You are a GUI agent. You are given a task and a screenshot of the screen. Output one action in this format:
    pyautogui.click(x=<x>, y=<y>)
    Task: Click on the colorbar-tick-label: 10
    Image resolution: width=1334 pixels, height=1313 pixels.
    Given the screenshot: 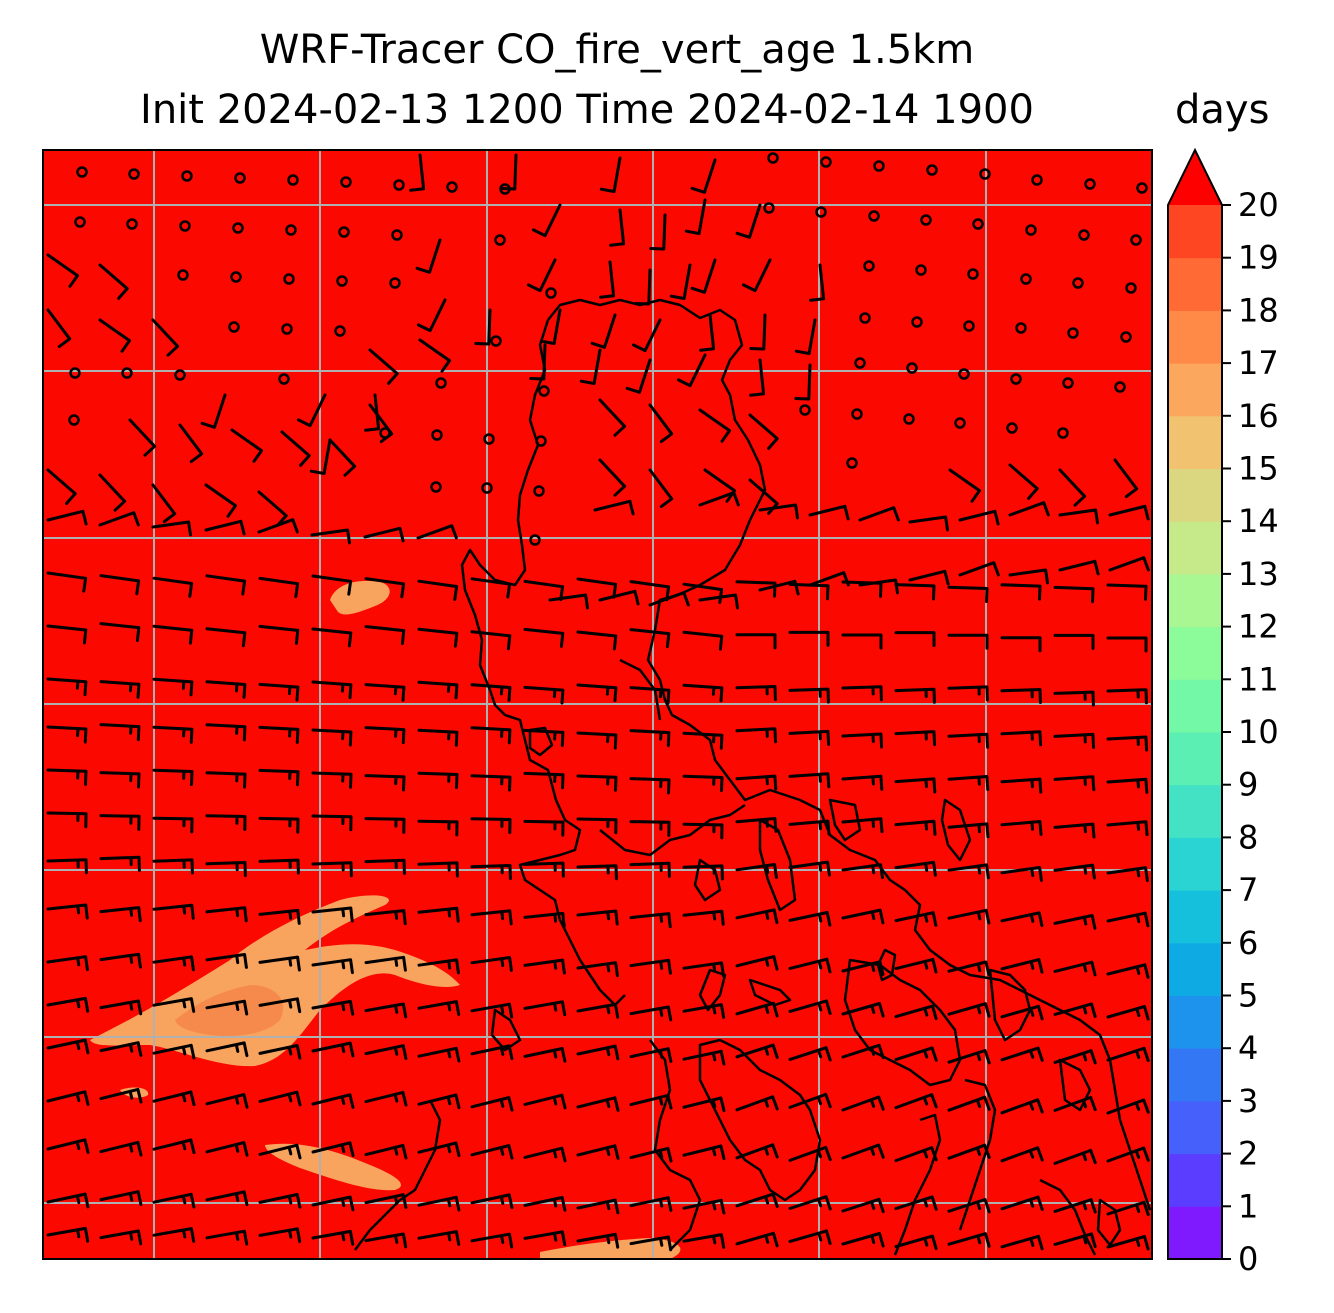 What is the action you would take?
    pyautogui.click(x=1258, y=732)
    